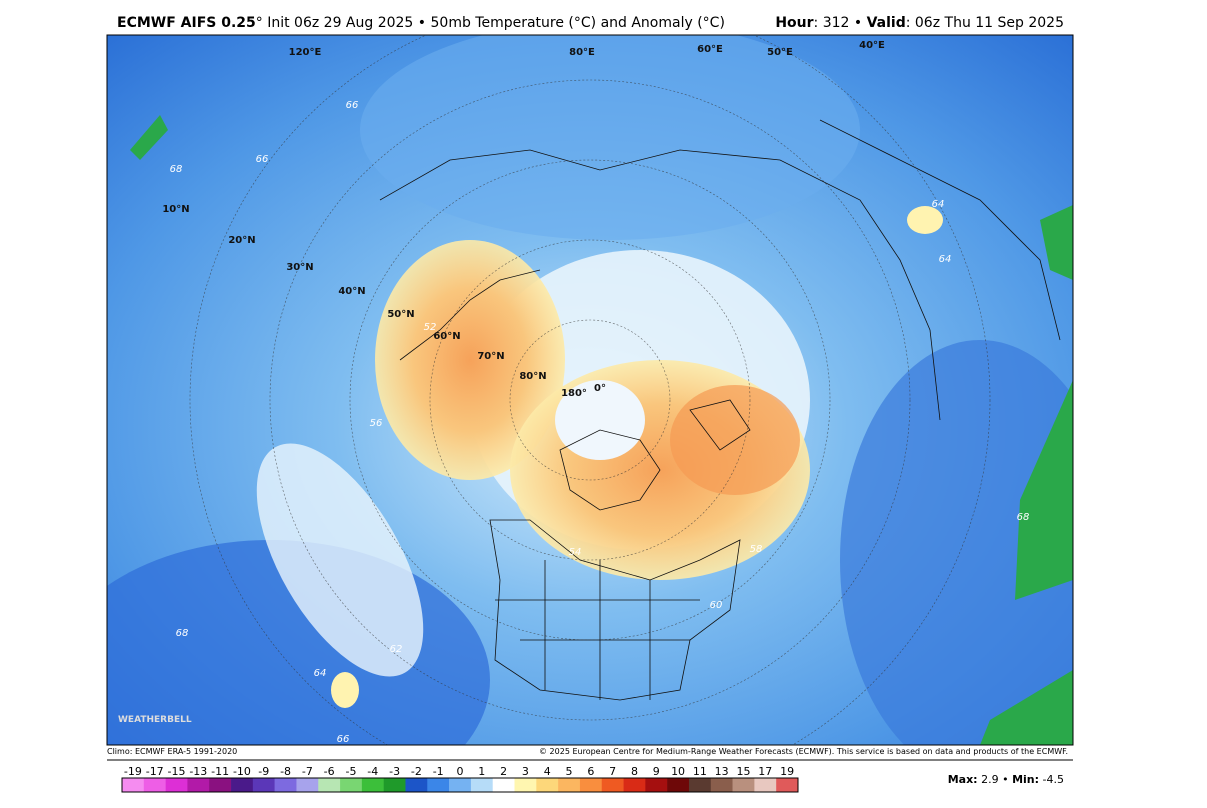 The height and width of the screenshot is (808, 1207). What do you see at coordinates (547, 771) in the screenshot?
I see `colorbar-label: 4` at bounding box center [547, 771].